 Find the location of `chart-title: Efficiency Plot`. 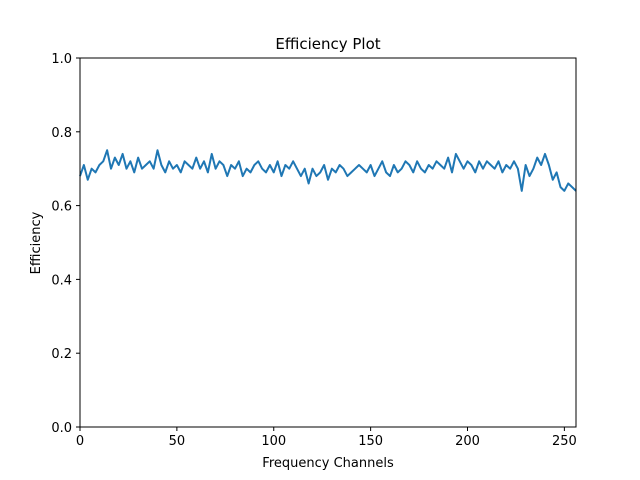

chart-title: Efficiency Plot is located at coordinates (327, 44).